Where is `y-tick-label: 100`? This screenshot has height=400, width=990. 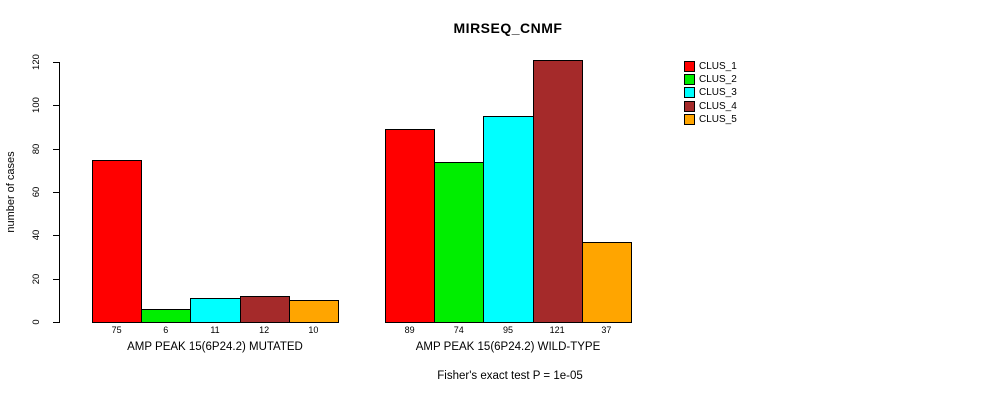 y-tick-label: 100 is located at coordinates (36, 105).